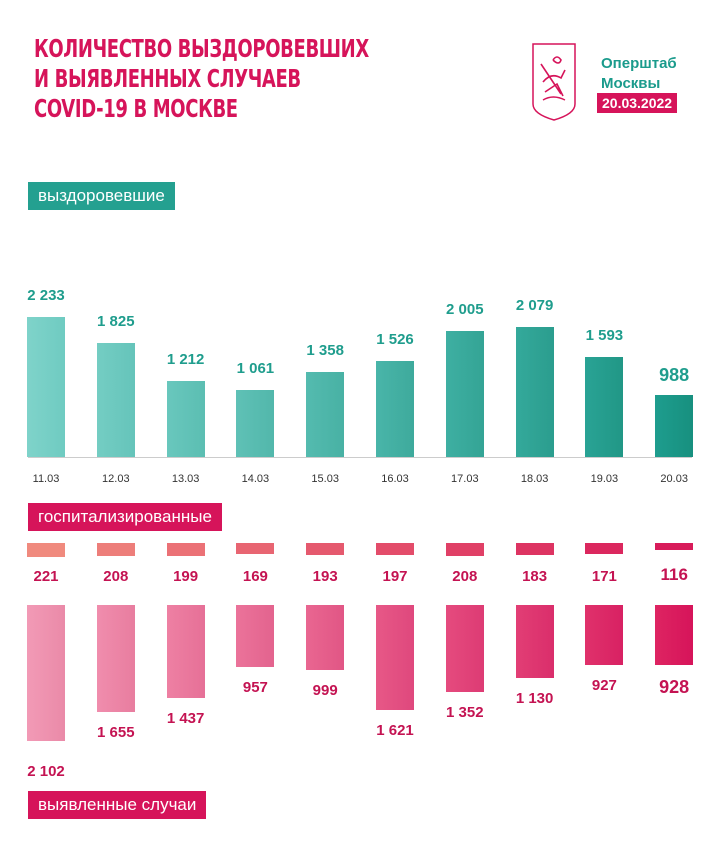 Image resolution: width=720 pixels, height=864 pixels. I want to click on title-line: COVID-19 В МОСКВЕ, so click(136, 108).